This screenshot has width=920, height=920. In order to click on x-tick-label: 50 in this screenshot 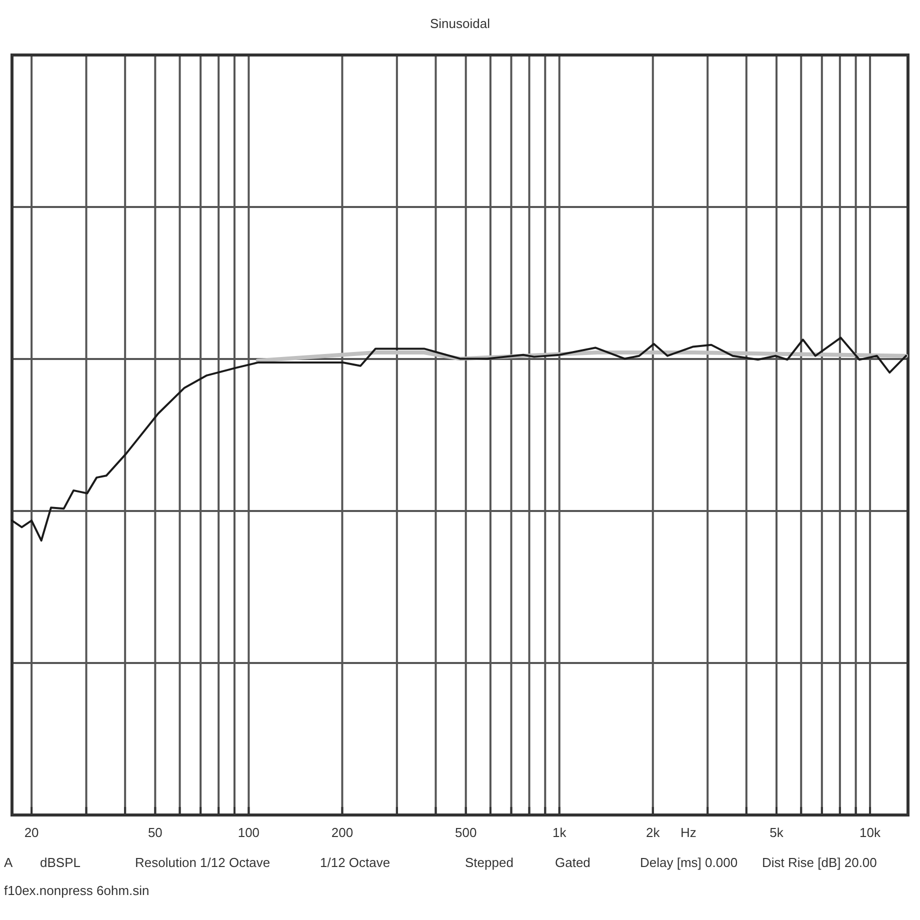, I will do `click(155, 832)`.